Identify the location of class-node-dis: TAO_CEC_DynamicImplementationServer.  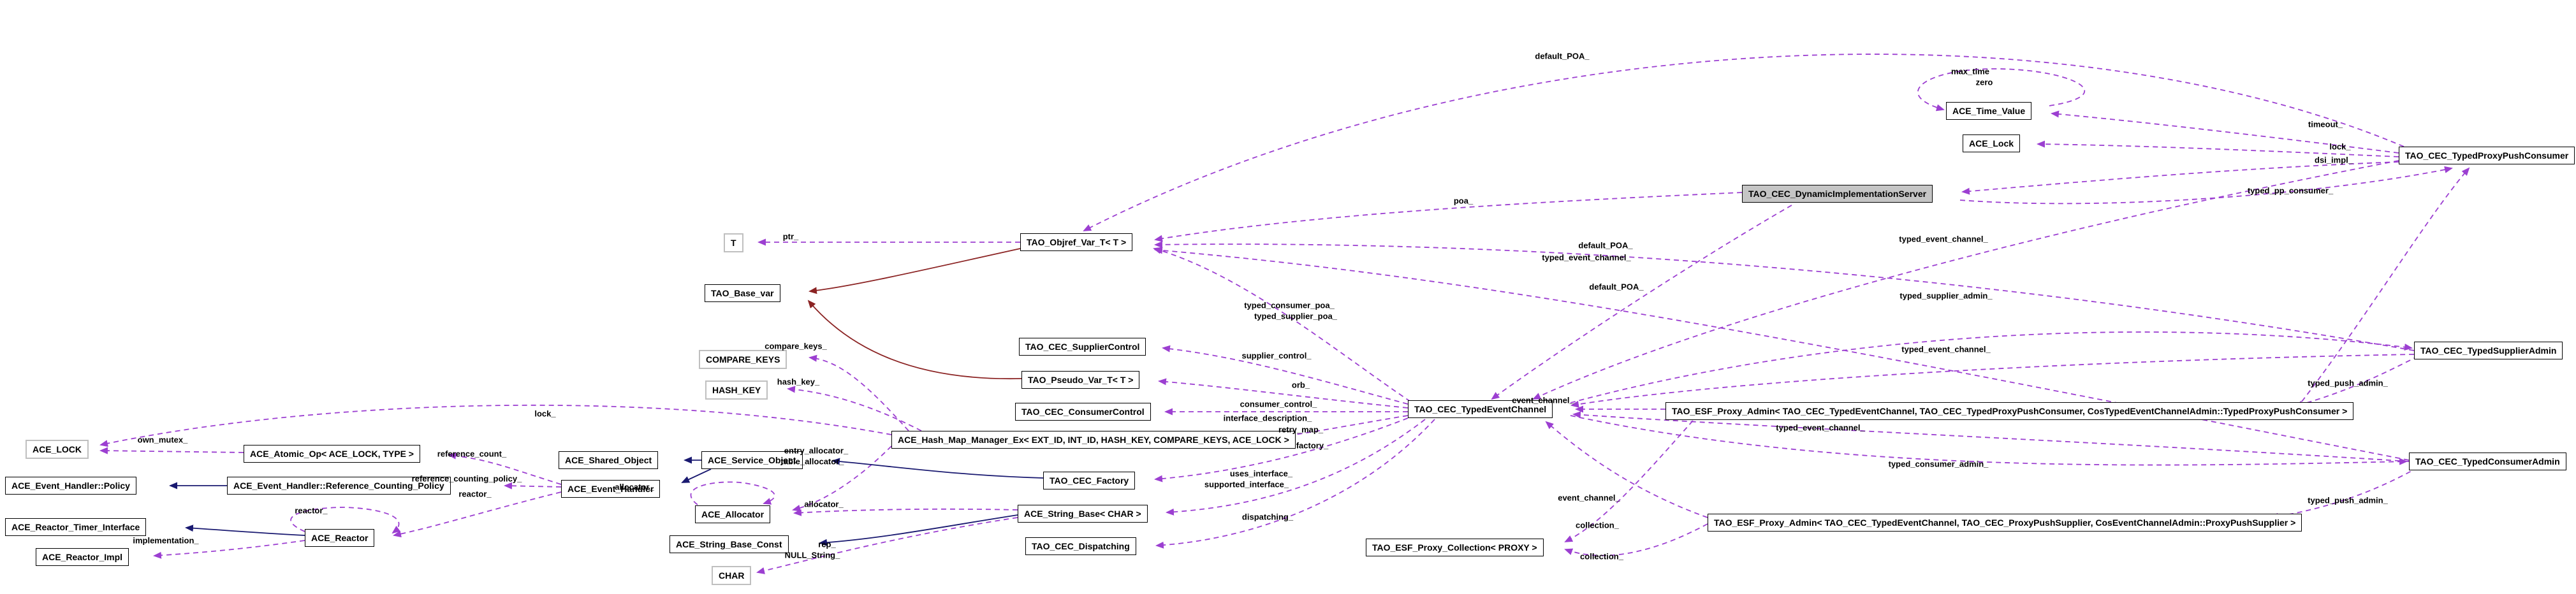
(1837, 194).